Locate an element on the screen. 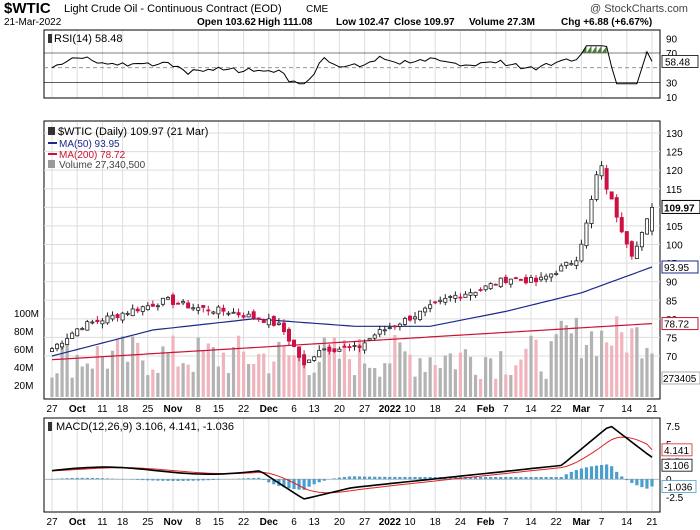  volume-tick-label: 100M is located at coordinates (26, 314).